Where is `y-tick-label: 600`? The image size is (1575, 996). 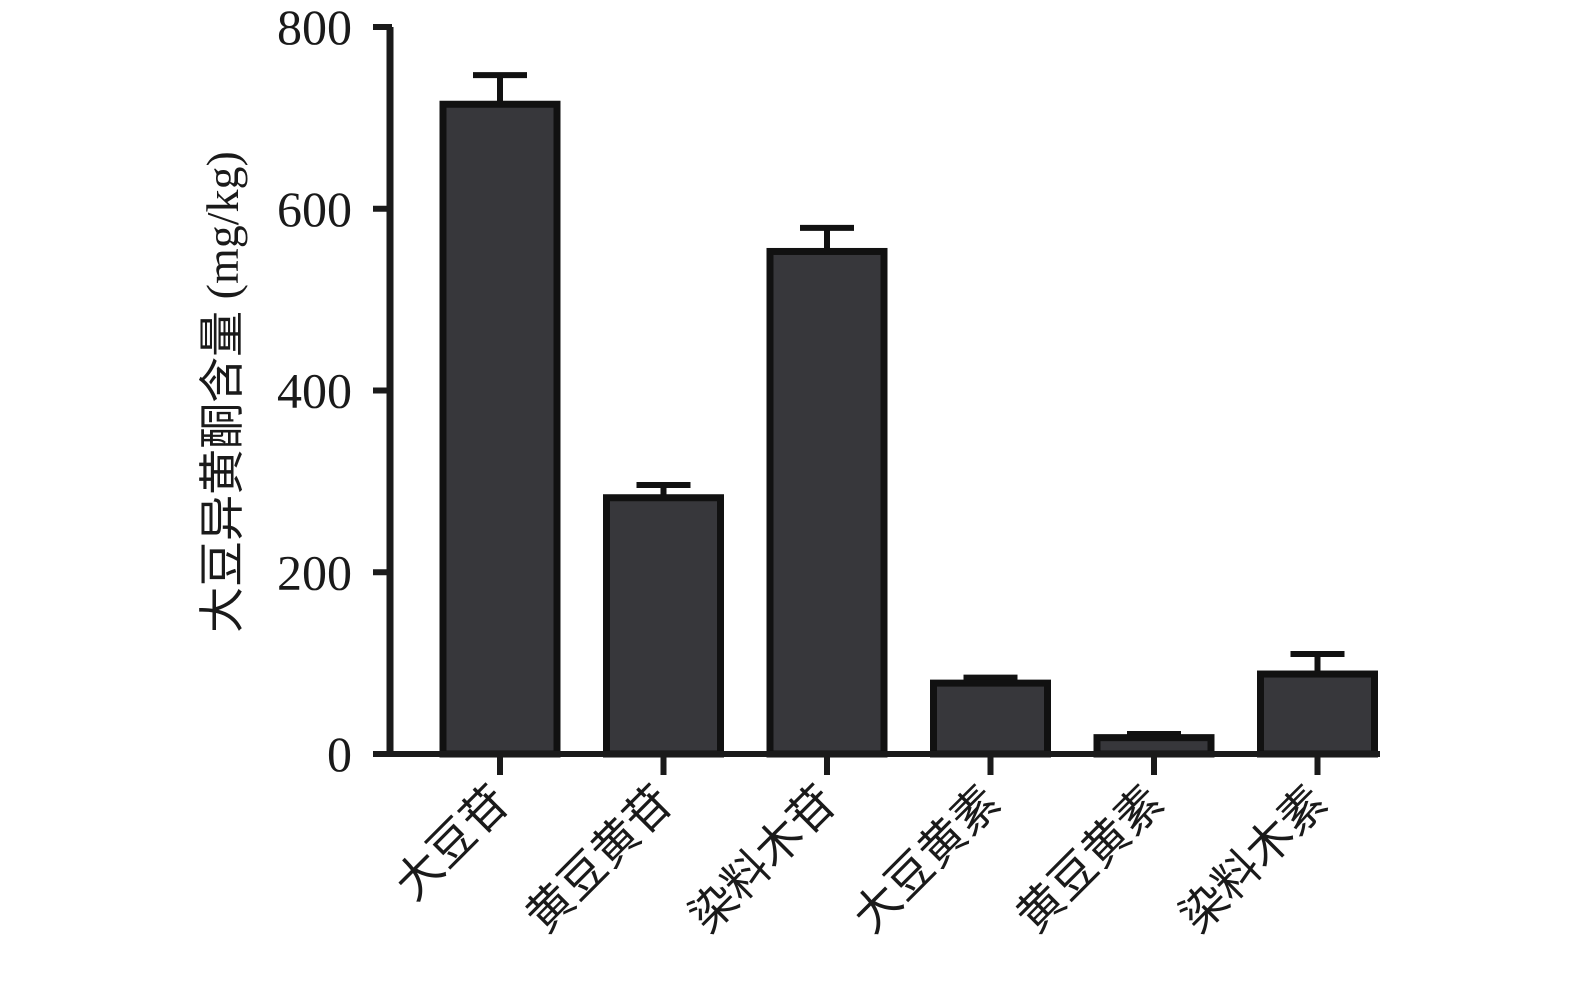 y-tick-label: 600 is located at coordinates (314, 209).